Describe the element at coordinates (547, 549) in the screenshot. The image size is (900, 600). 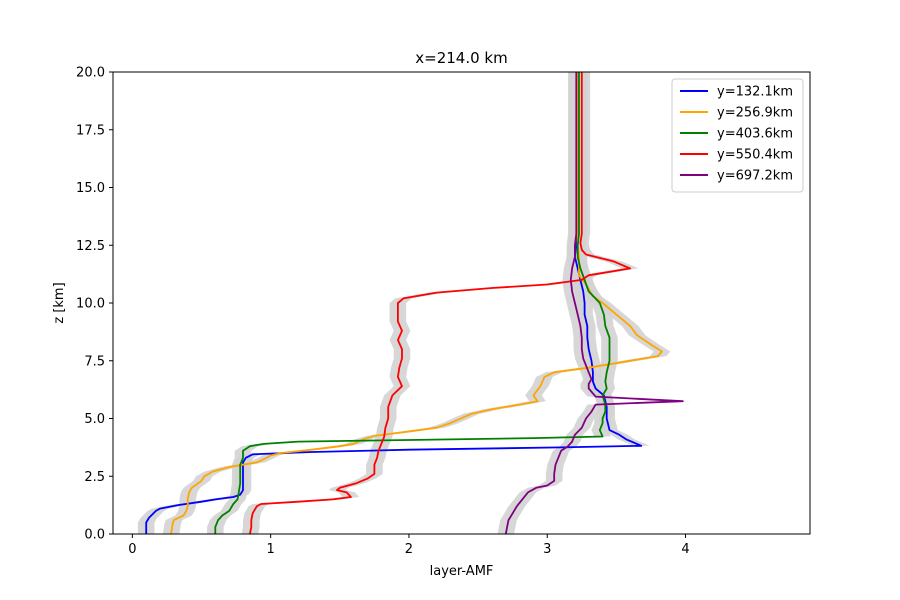
I see `x-tick-label: 3` at that location.